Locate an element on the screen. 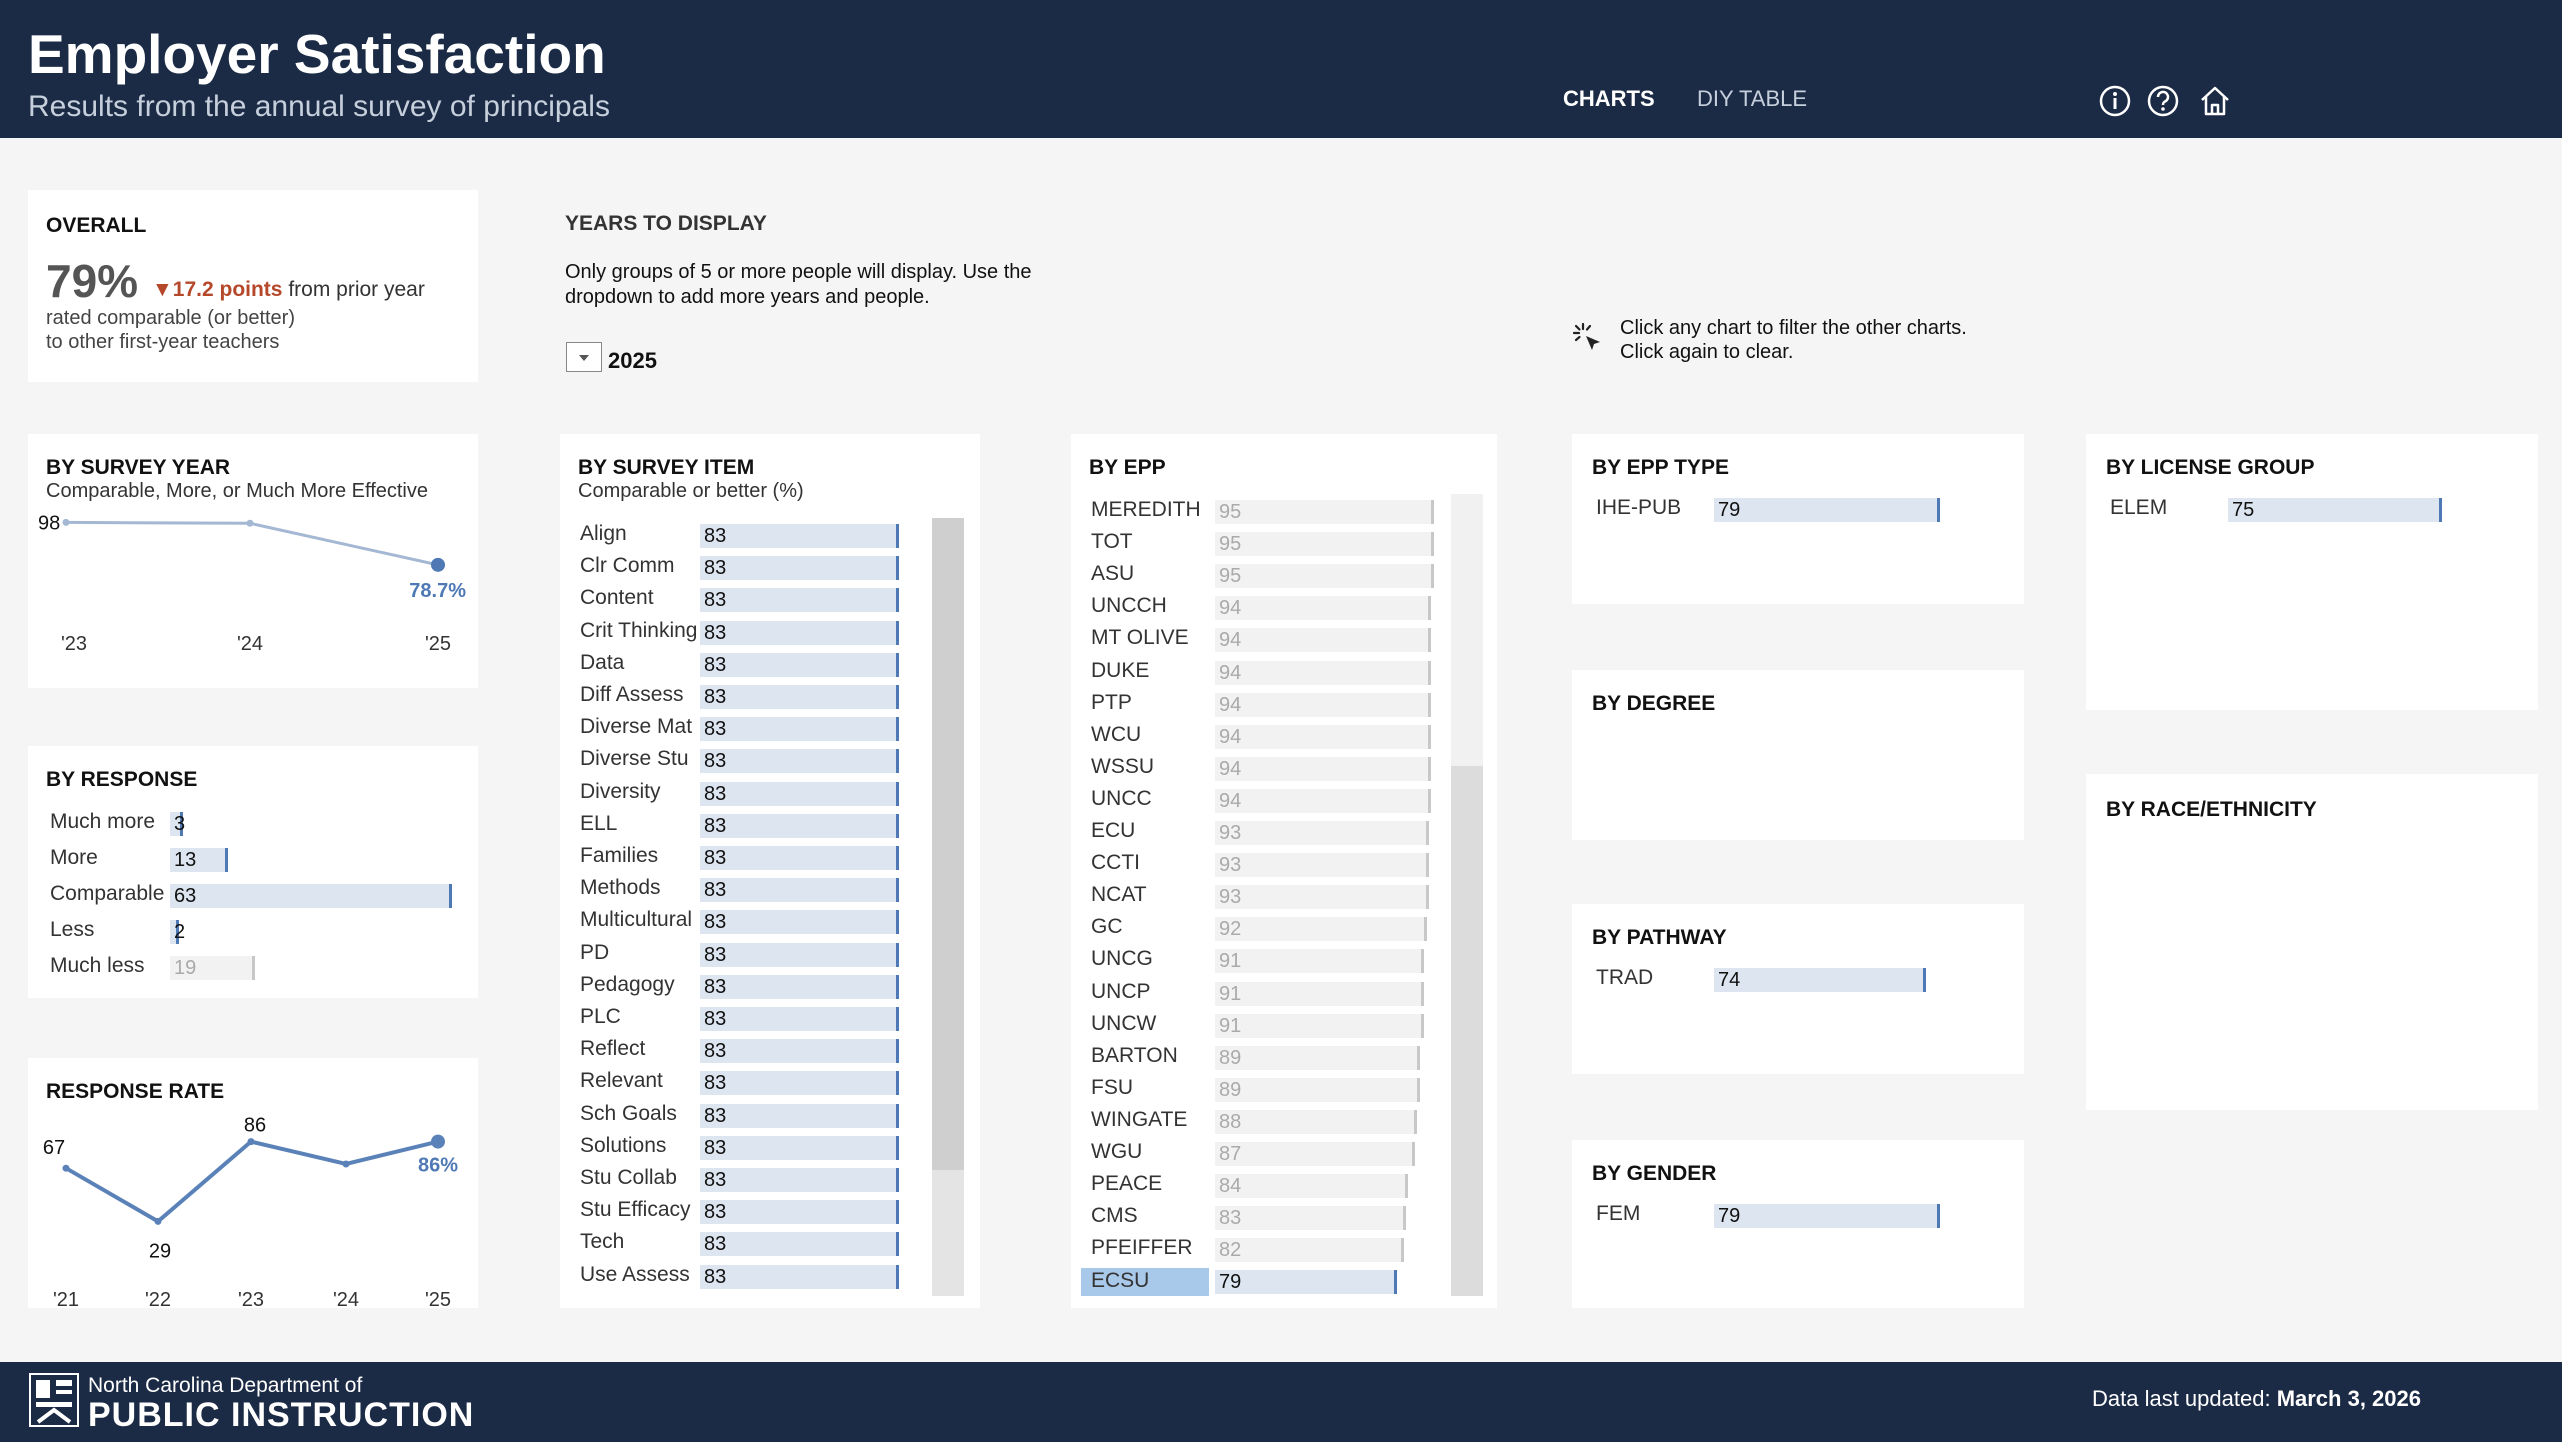  survey-item-row: Use Assess 83 is located at coordinates (750, 1275).